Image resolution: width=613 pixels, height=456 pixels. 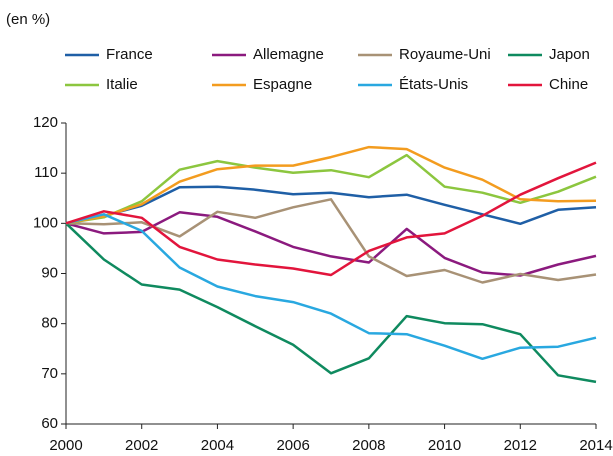 What do you see at coordinates (595, 445) in the screenshot?
I see `x-tick-label: 2014` at bounding box center [595, 445].